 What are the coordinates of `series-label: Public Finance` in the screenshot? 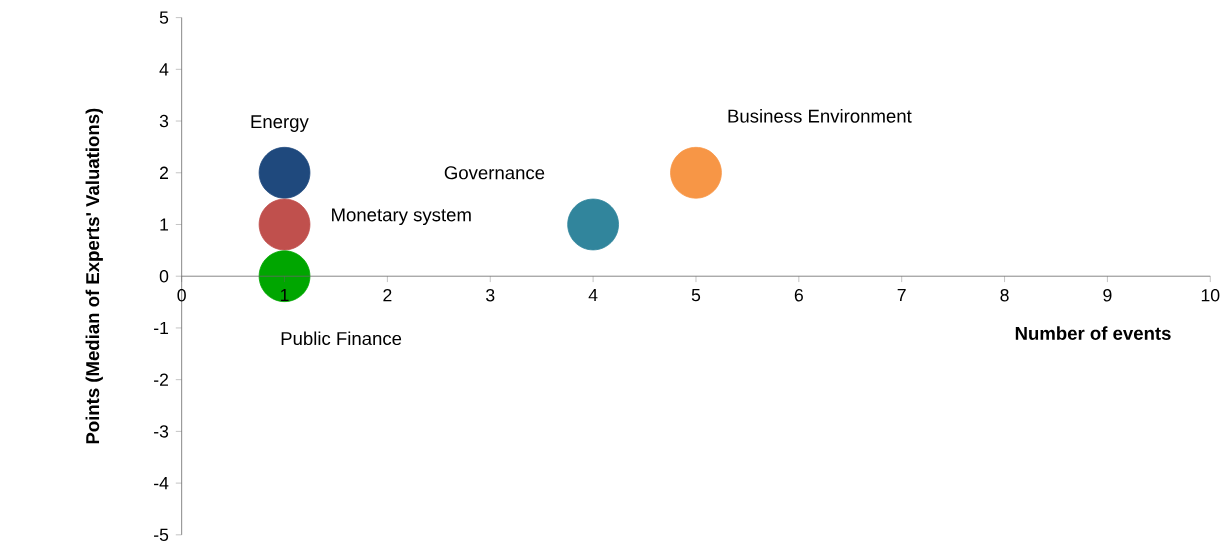 It's located at (341, 338).